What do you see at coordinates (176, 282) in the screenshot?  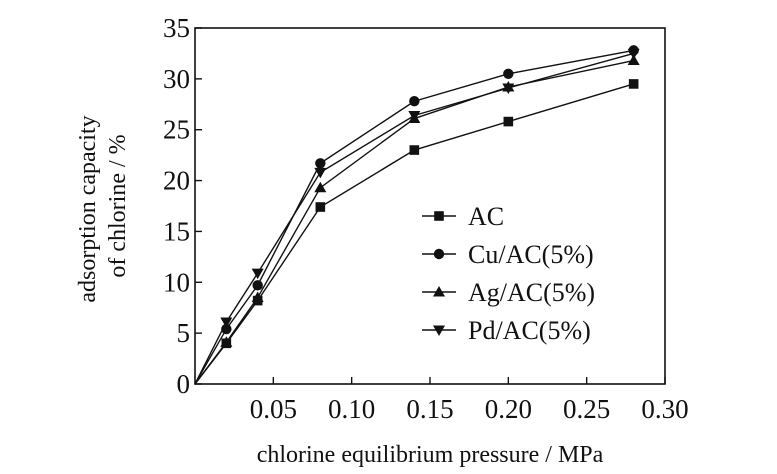 I see `y-tick-label: 10` at bounding box center [176, 282].